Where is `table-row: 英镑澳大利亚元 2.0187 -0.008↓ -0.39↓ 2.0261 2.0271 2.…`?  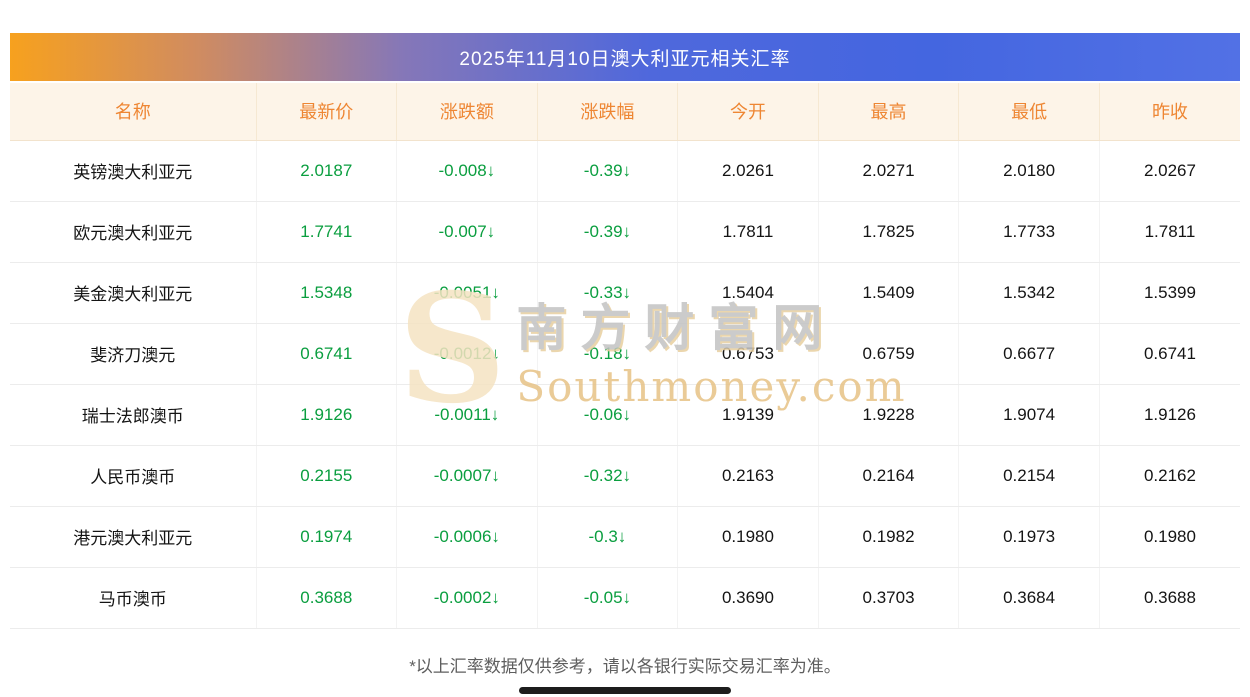 table-row: 英镑澳大利亚元 2.0187 -0.008↓ -0.39↓ 2.0261 2.0271 2.… is located at coordinates (625, 171).